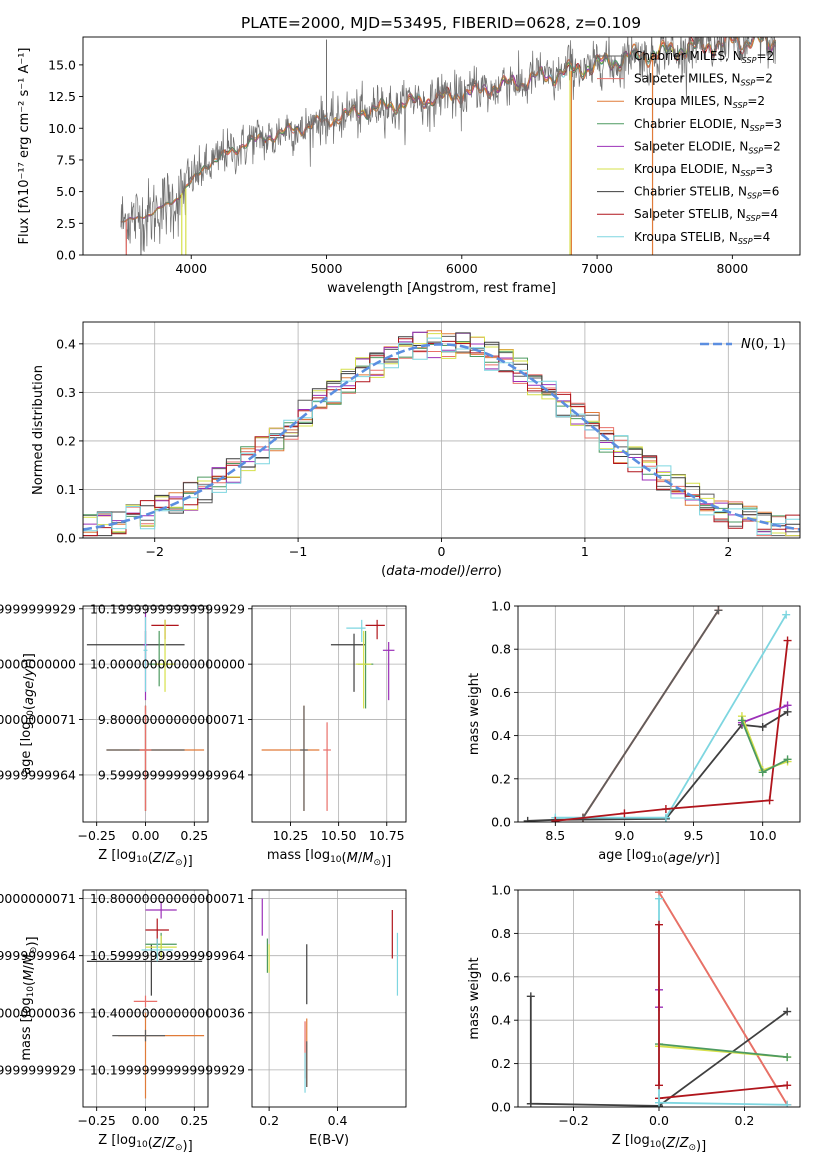  Describe the element at coordinates (339, 835) in the screenshot. I see `x-tick-label: 10.50` at that location.